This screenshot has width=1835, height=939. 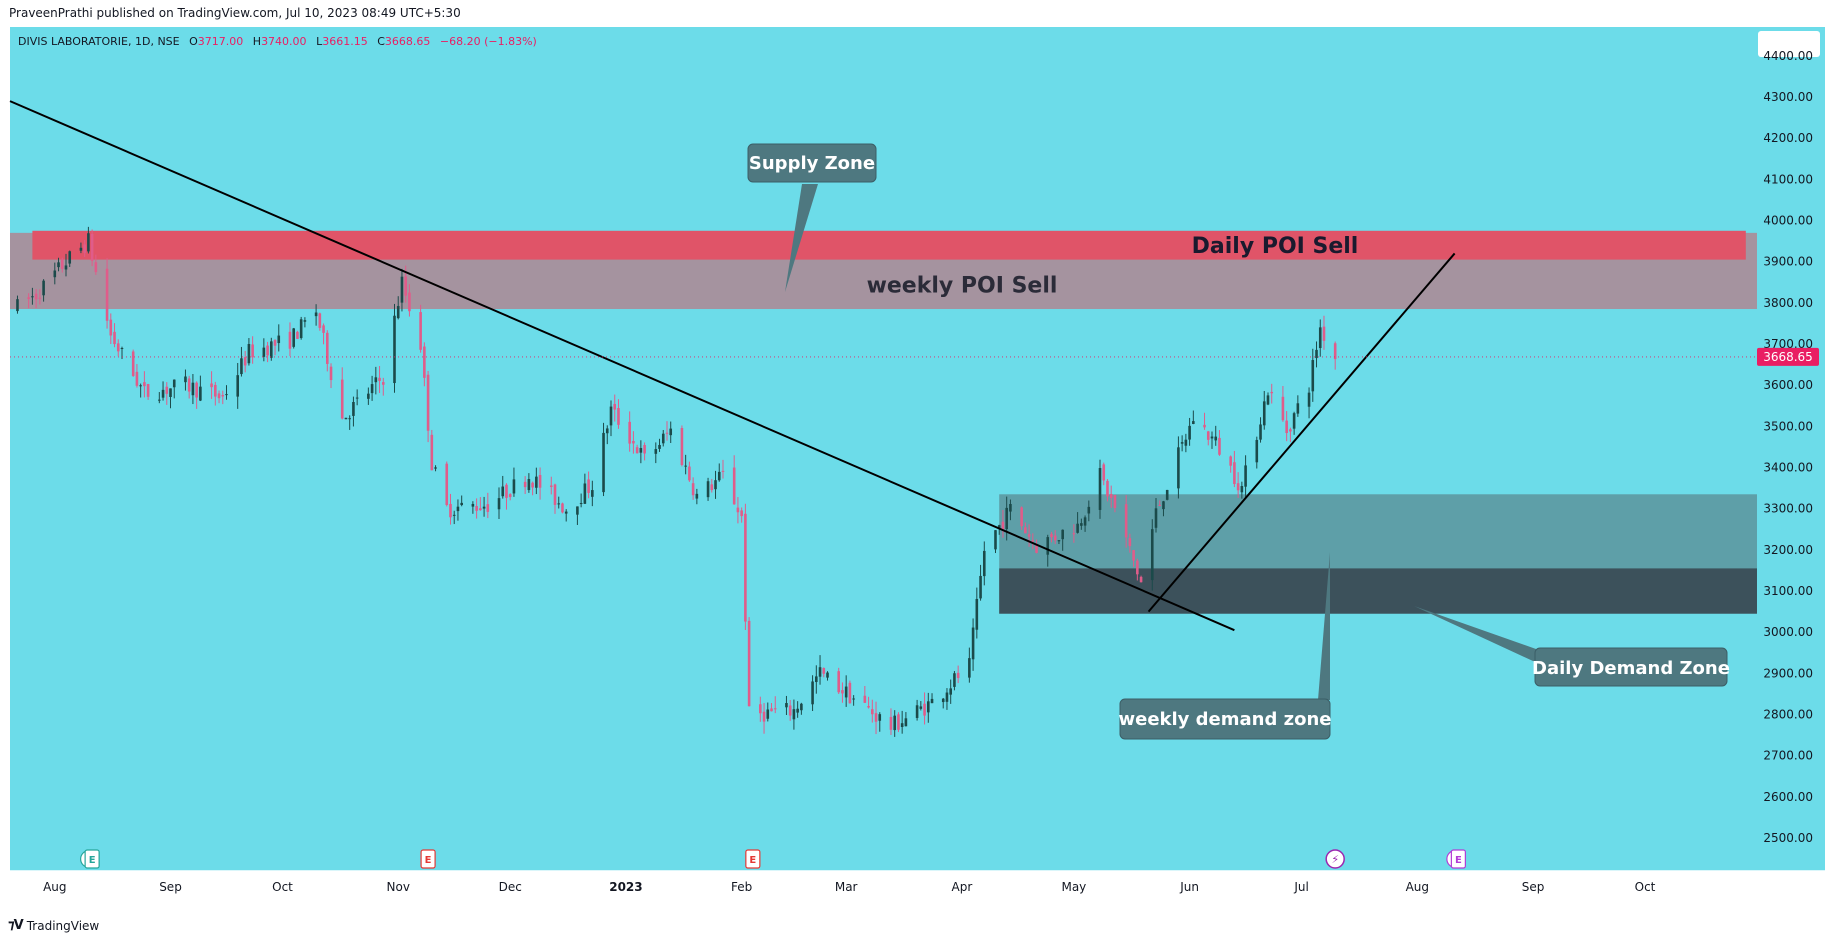 What do you see at coordinates (812, 217) in the screenshot?
I see `supply-zone-callout: Supply Zone` at bounding box center [812, 217].